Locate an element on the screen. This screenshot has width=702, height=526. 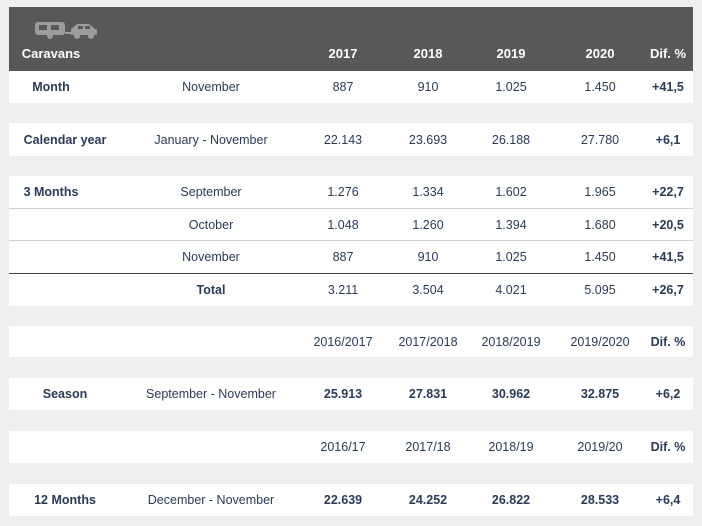
row-period: January - November is located at coordinates (211, 139).